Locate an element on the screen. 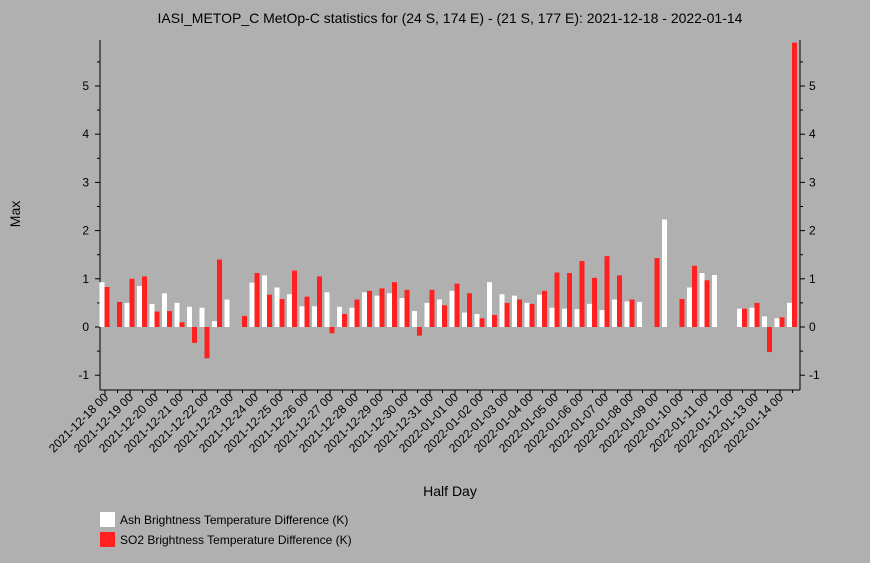 The height and width of the screenshot is (563, 870). y-tick-label: 4 is located at coordinates (85, 134).